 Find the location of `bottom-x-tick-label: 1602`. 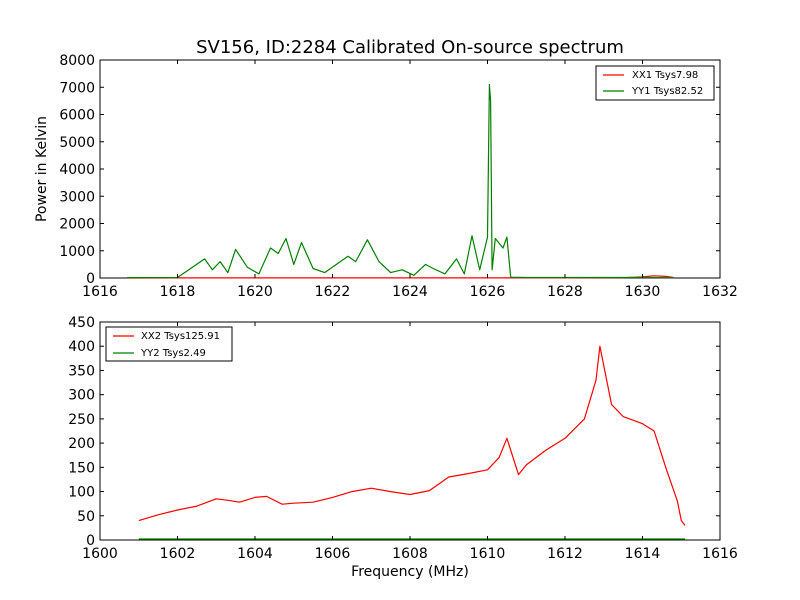

bottom-x-tick-label: 1602 is located at coordinates (178, 554).